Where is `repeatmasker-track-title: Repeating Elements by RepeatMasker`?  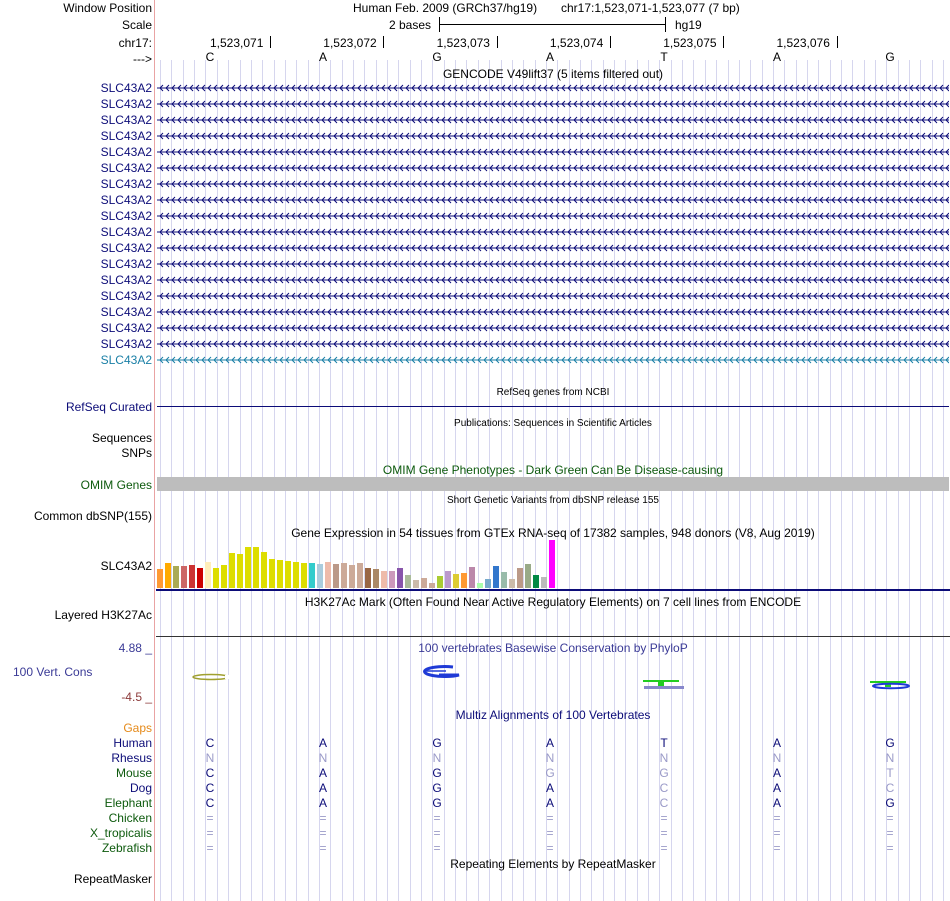
repeatmasker-track-title: Repeating Elements by RepeatMasker is located at coordinates (553, 864).